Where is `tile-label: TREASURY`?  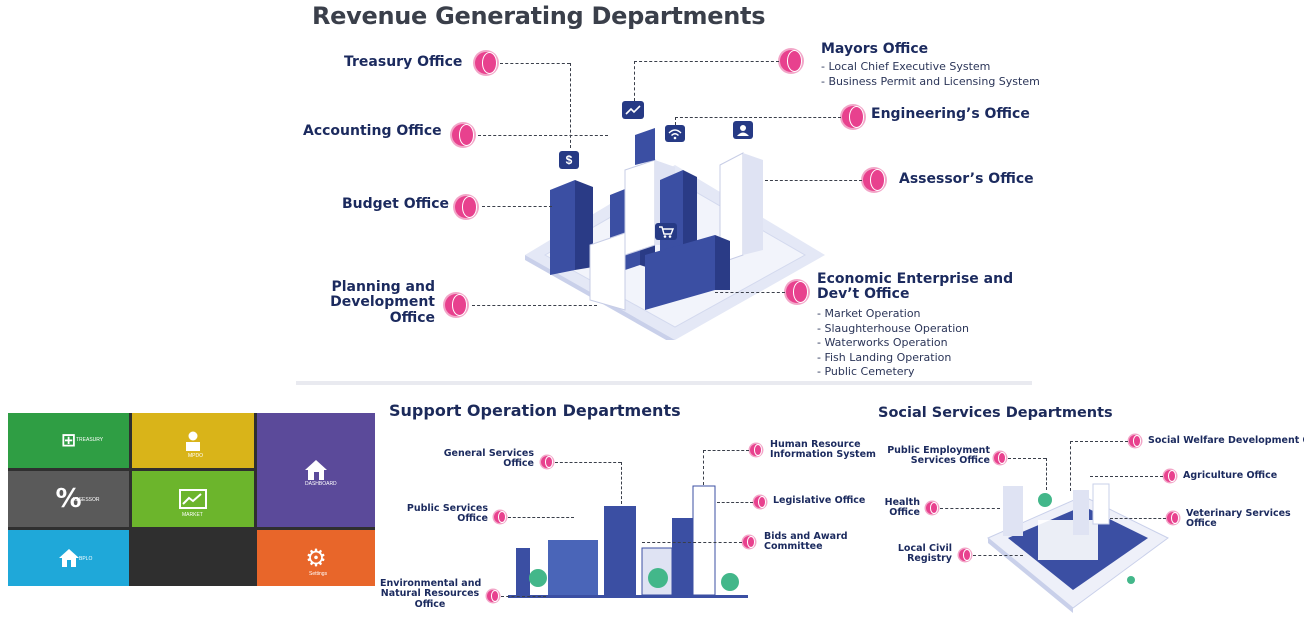 tile-label: TREASURY is located at coordinates (90, 440).